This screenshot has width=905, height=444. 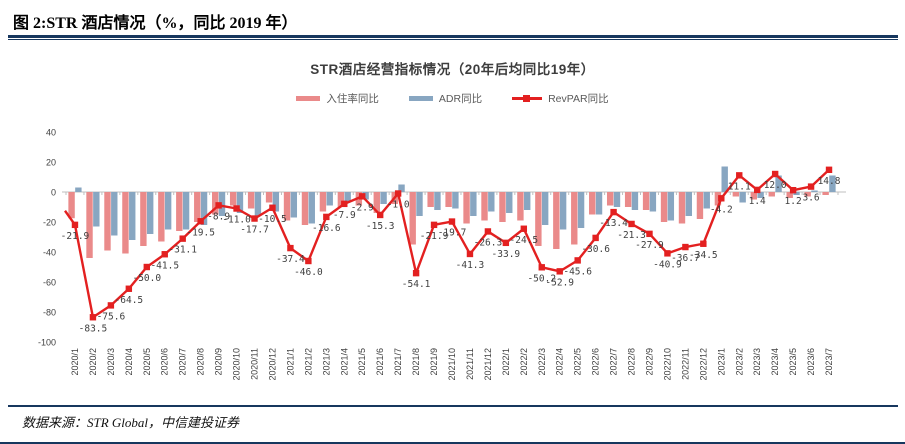 I want to click on svg-text: -40, so click(x=49, y=253).